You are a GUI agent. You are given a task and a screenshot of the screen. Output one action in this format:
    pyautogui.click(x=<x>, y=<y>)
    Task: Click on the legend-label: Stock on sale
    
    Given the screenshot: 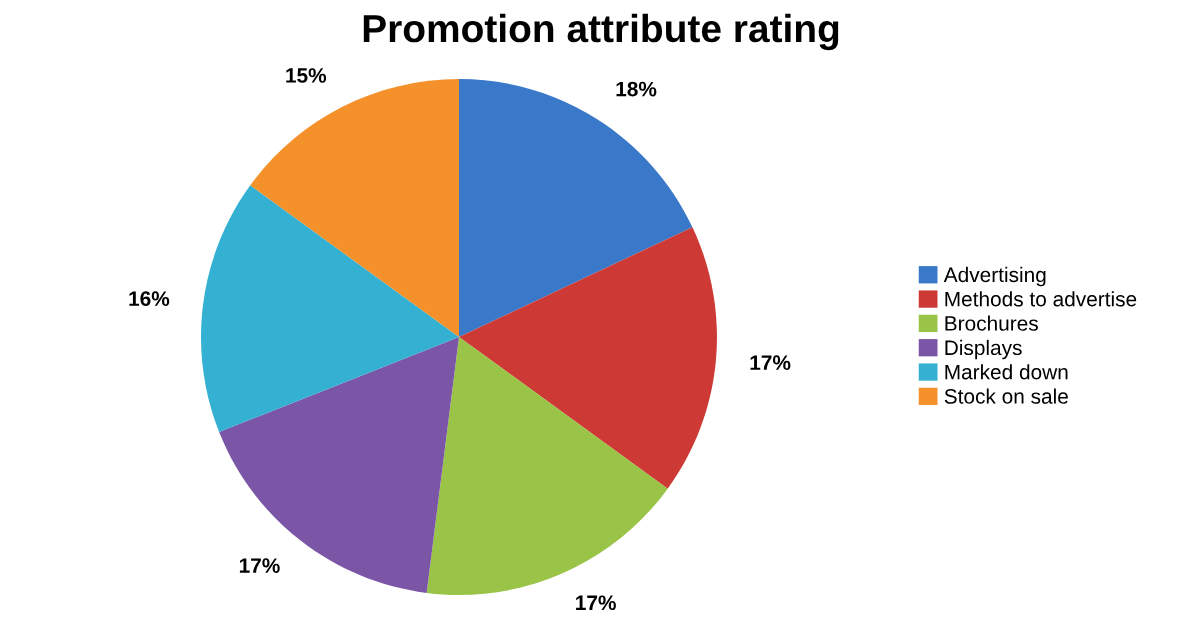 What is the action you would take?
    pyautogui.click(x=1006, y=396)
    